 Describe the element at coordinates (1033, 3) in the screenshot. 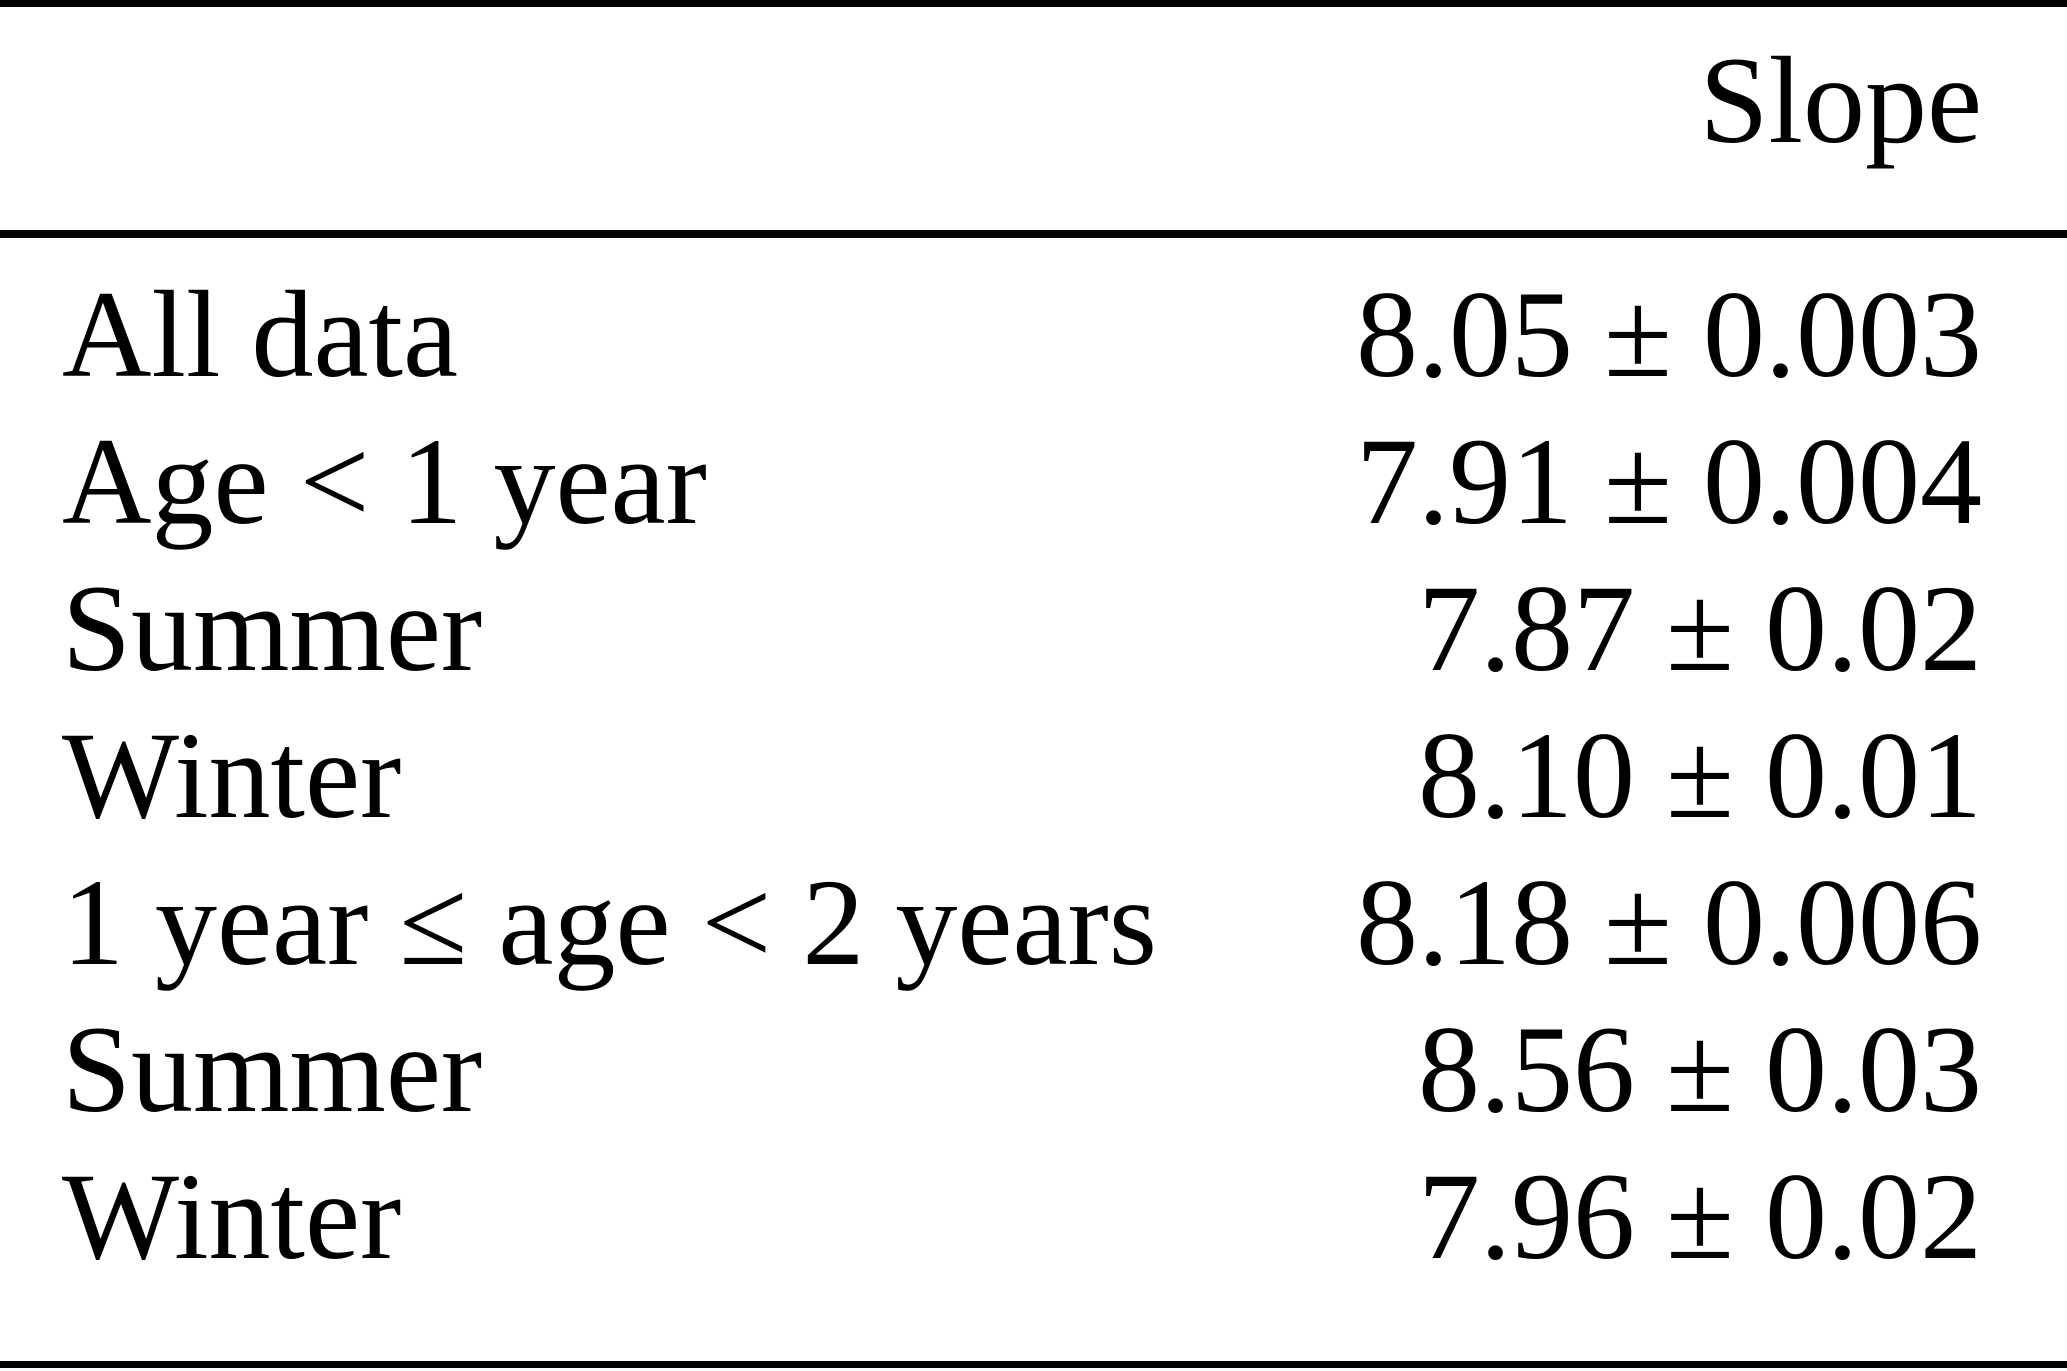

I see `table-top-rule` at that location.